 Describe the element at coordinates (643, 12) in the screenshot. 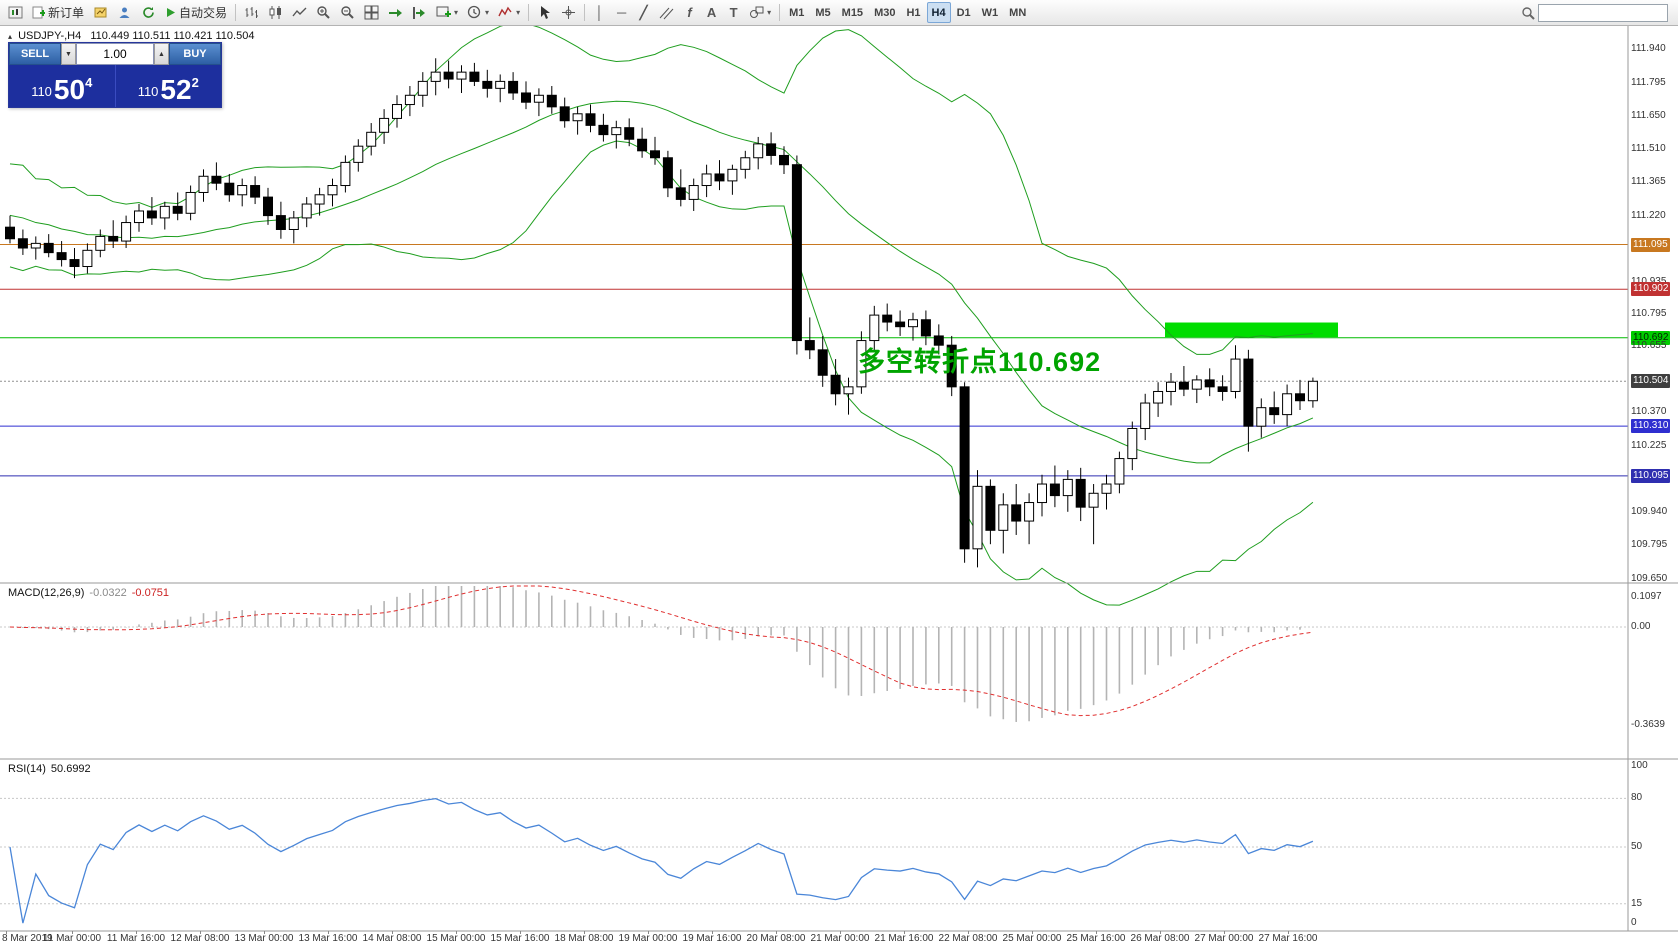

I see `trendline-tool: ╱` at that location.